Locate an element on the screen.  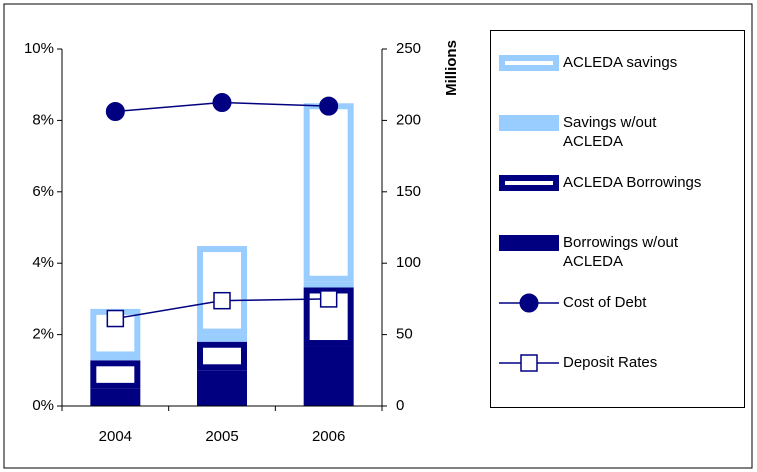
legend-label: ACLEDA savings is located at coordinates (620, 62).